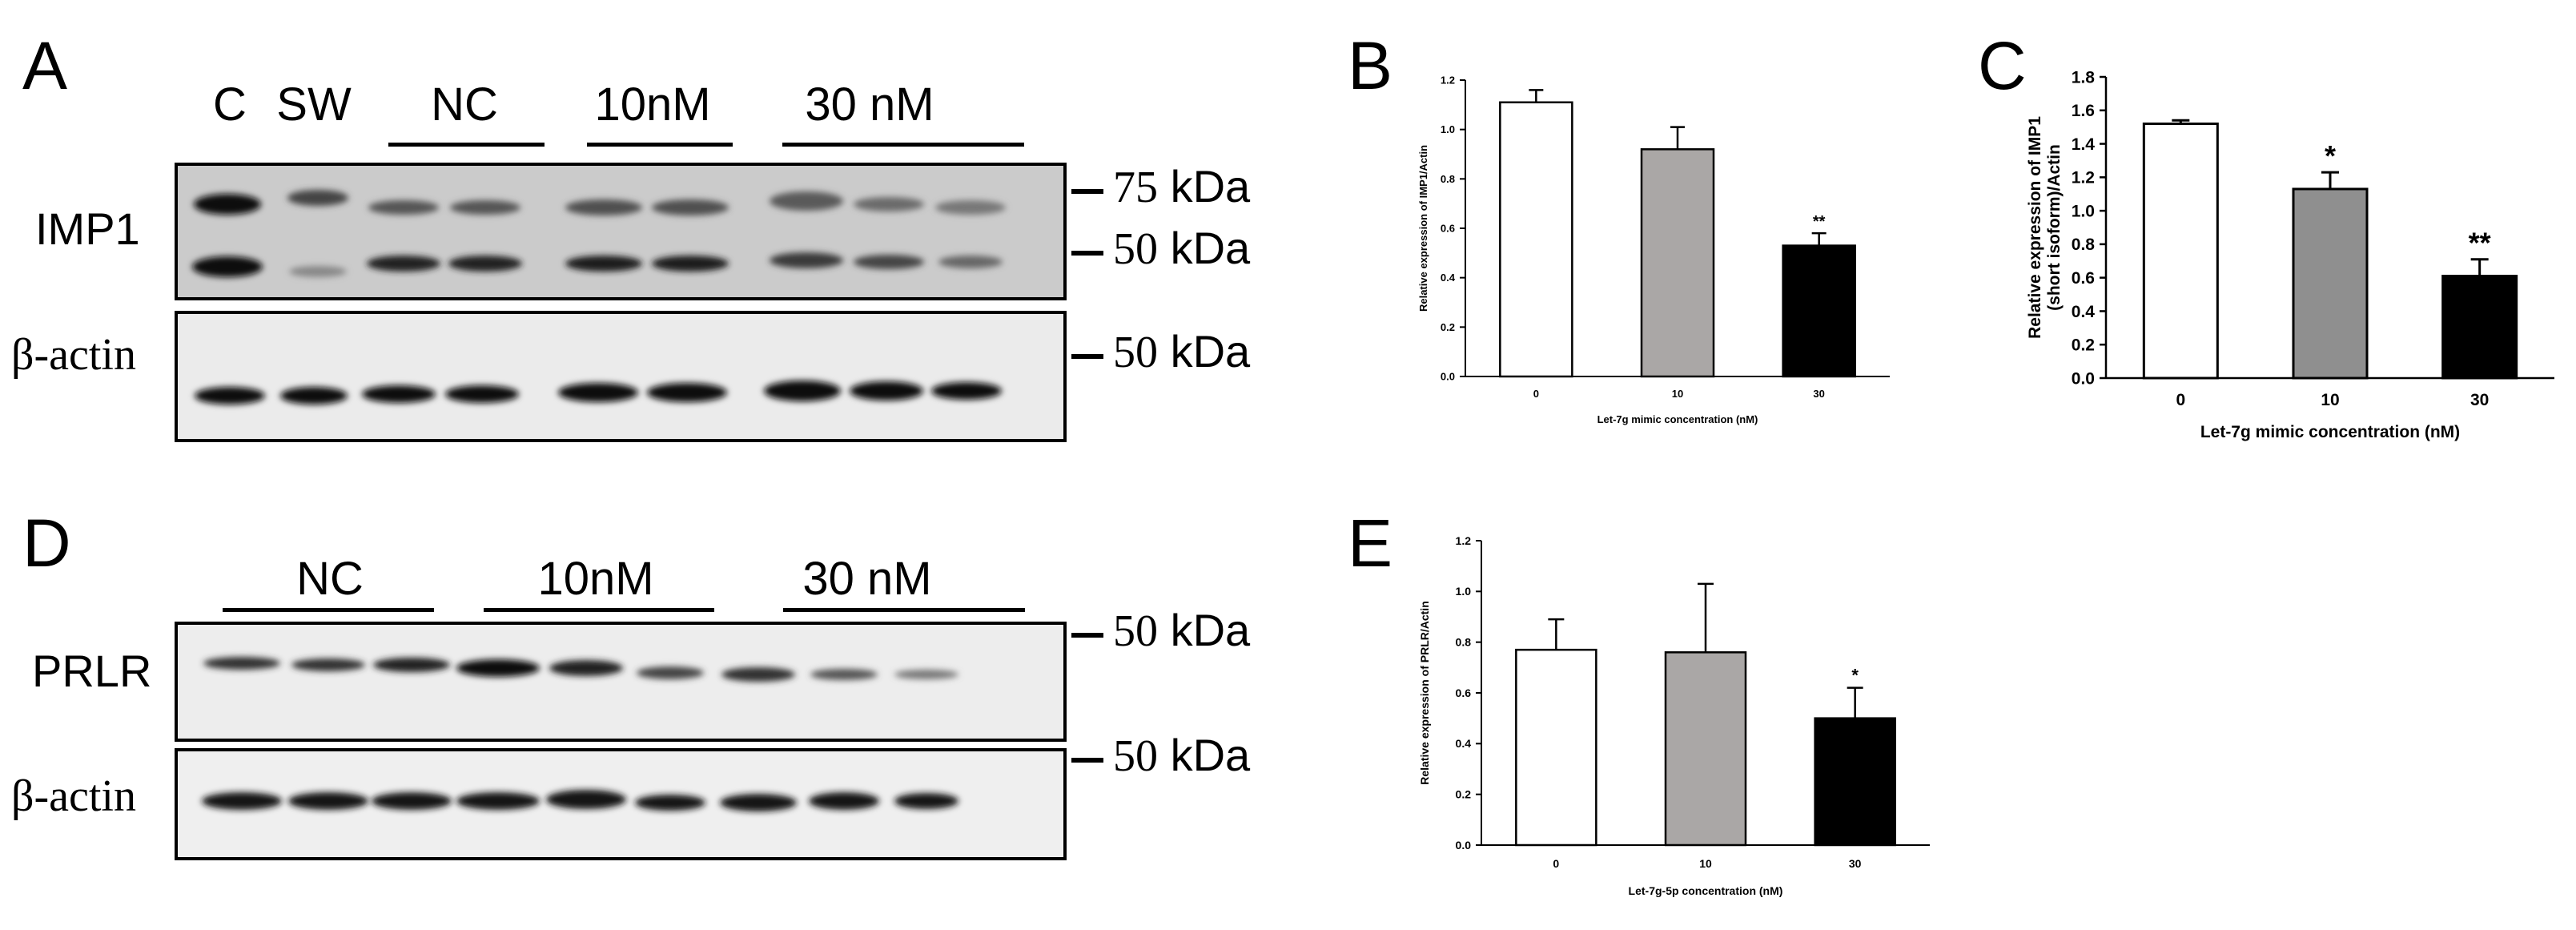  What do you see at coordinates (2083, 111) in the screenshot?
I see `y-tick-label: 1.6` at bounding box center [2083, 111].